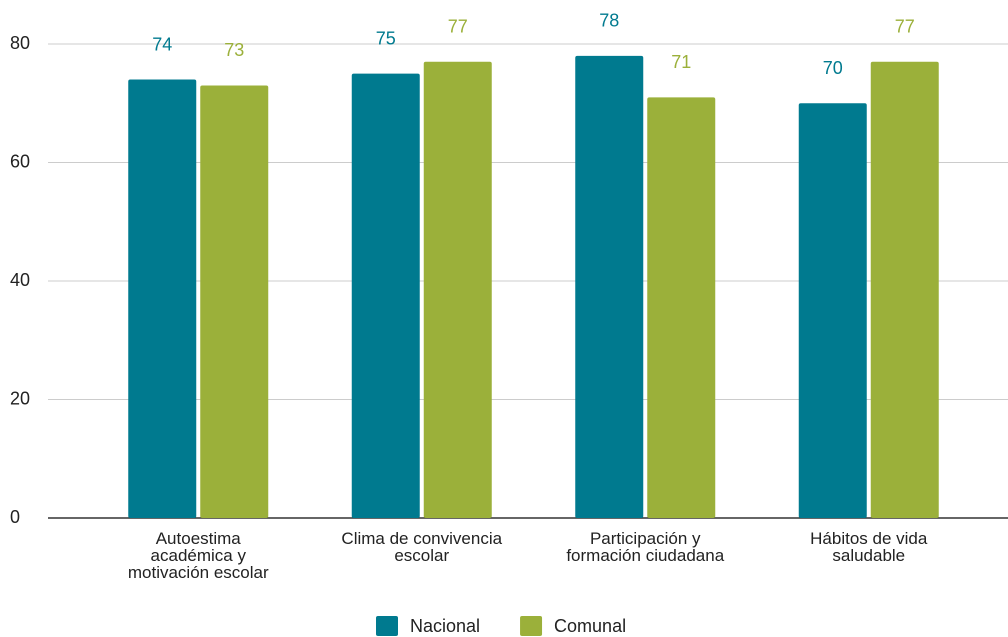  I want to click on value-label: 73, so click(234, 50).